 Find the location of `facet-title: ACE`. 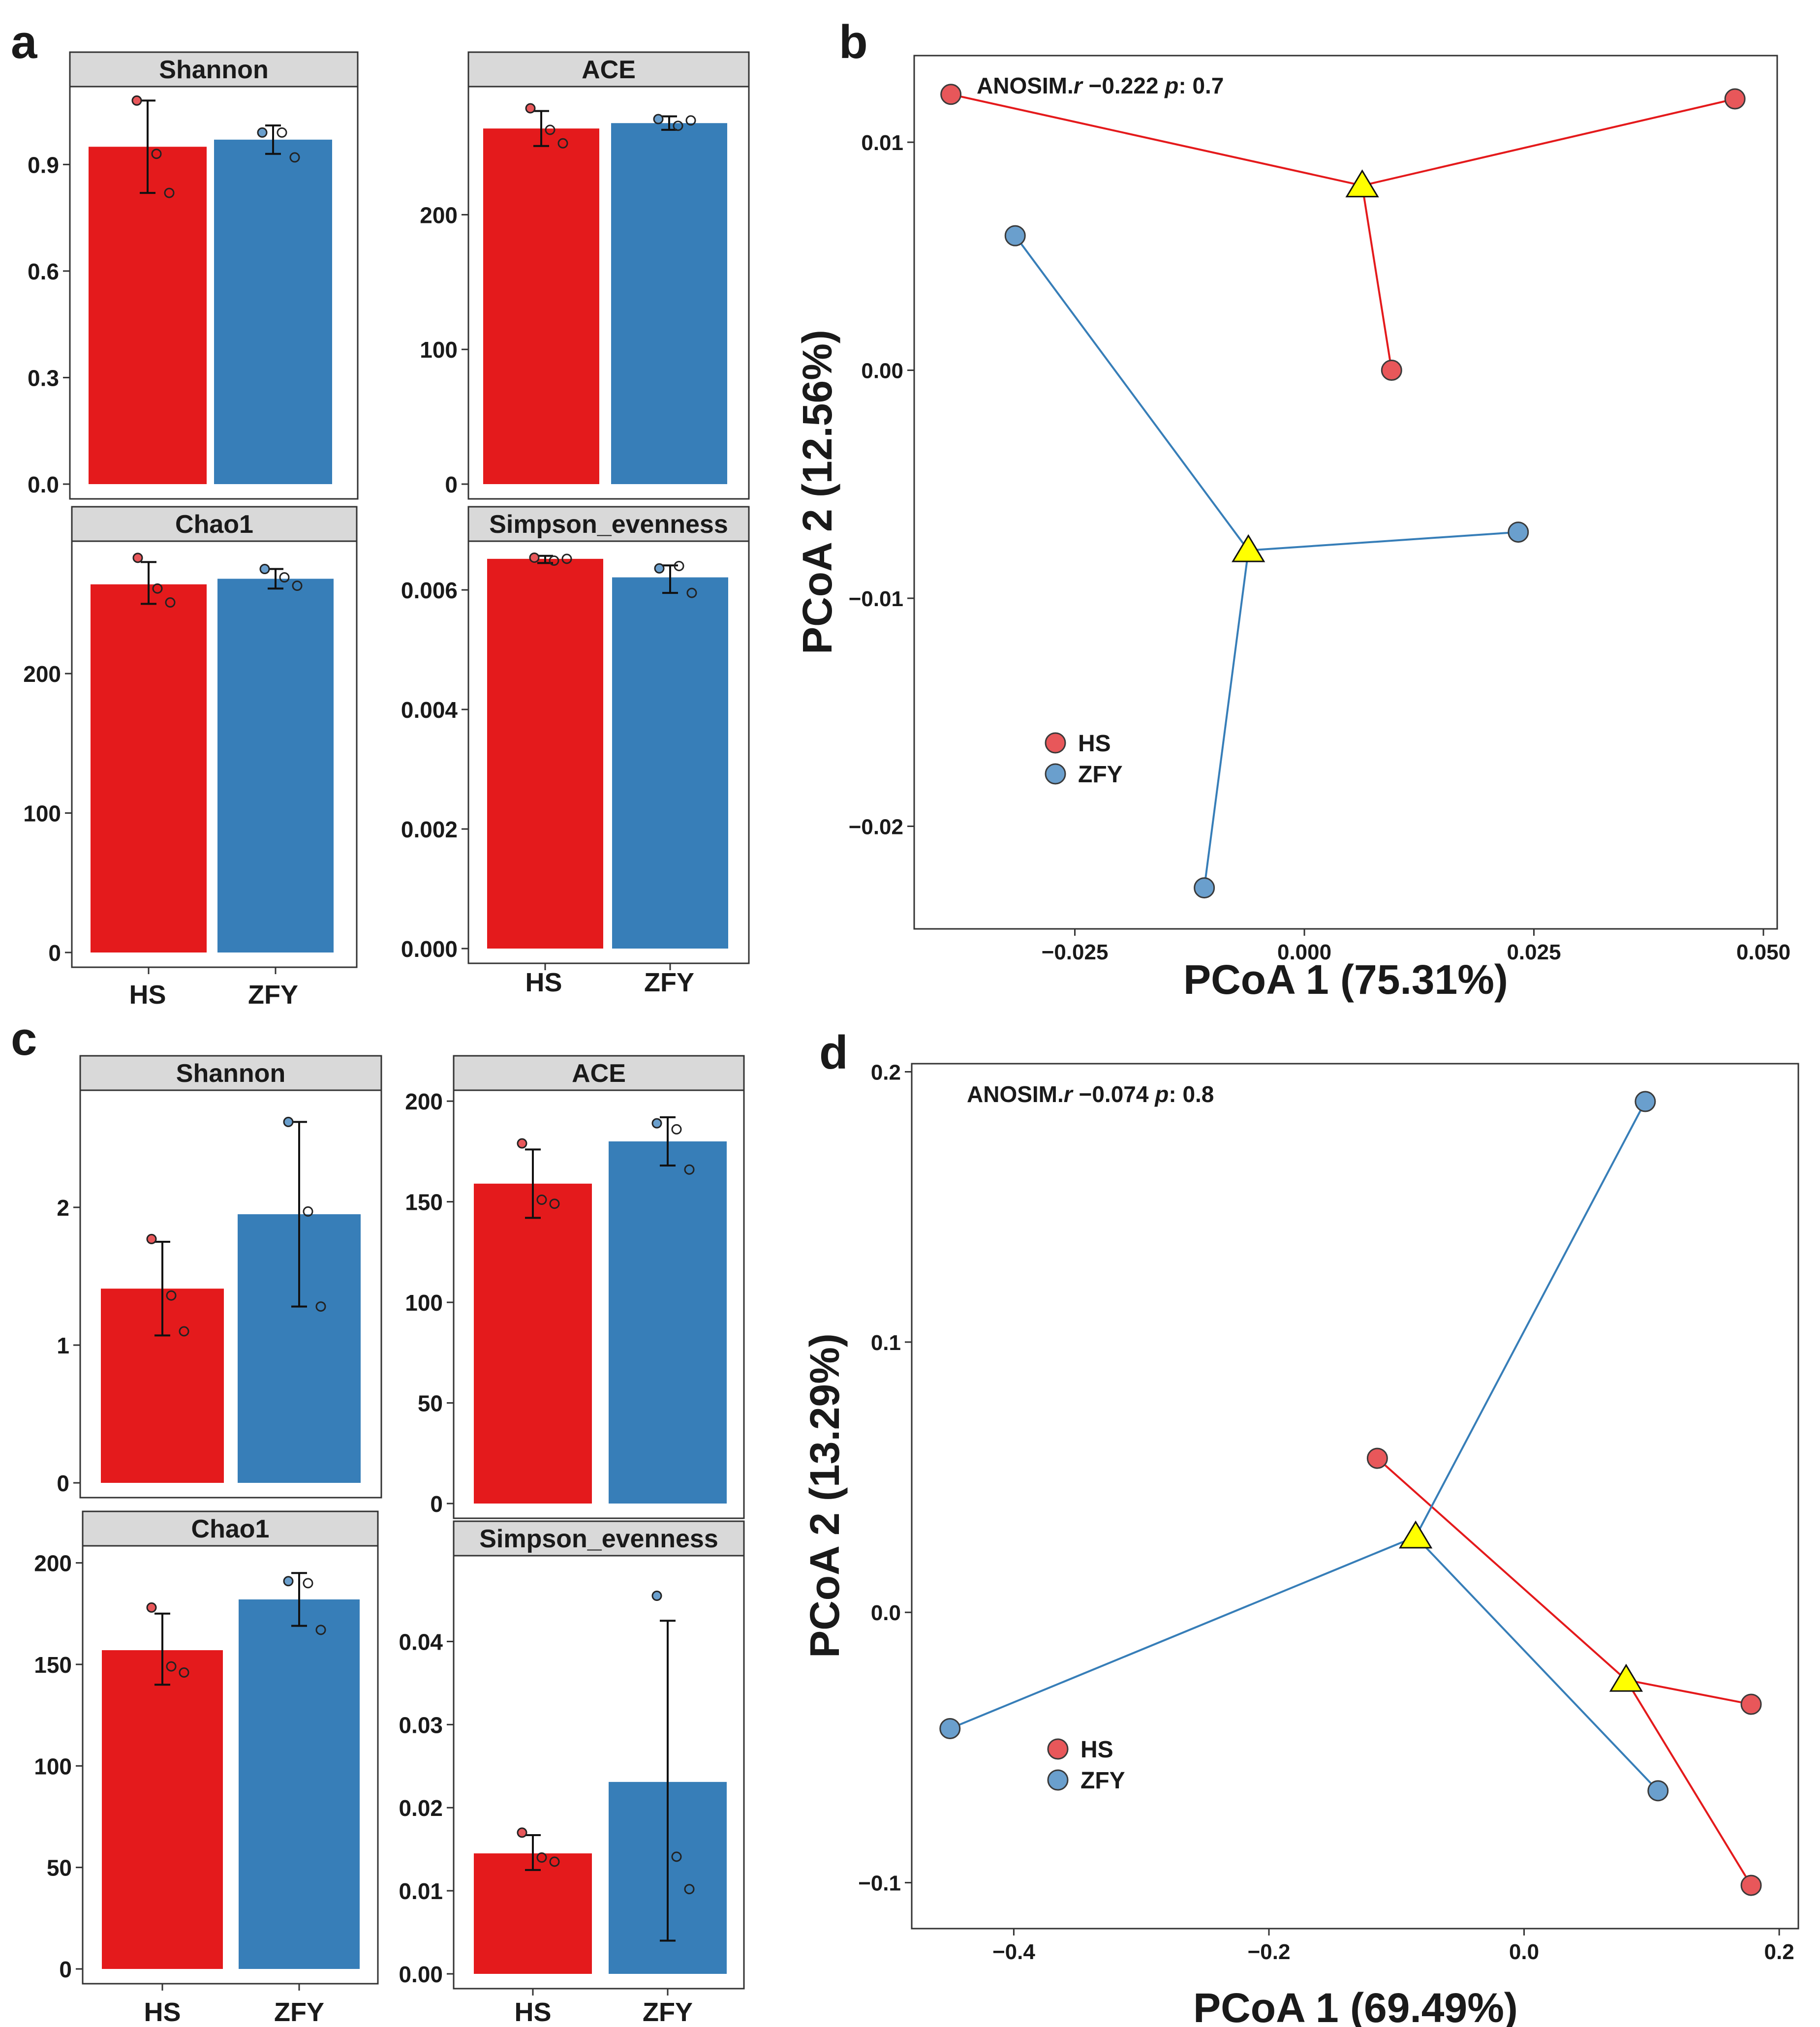

facet-title: ACE is located at coordinates (609, 70).